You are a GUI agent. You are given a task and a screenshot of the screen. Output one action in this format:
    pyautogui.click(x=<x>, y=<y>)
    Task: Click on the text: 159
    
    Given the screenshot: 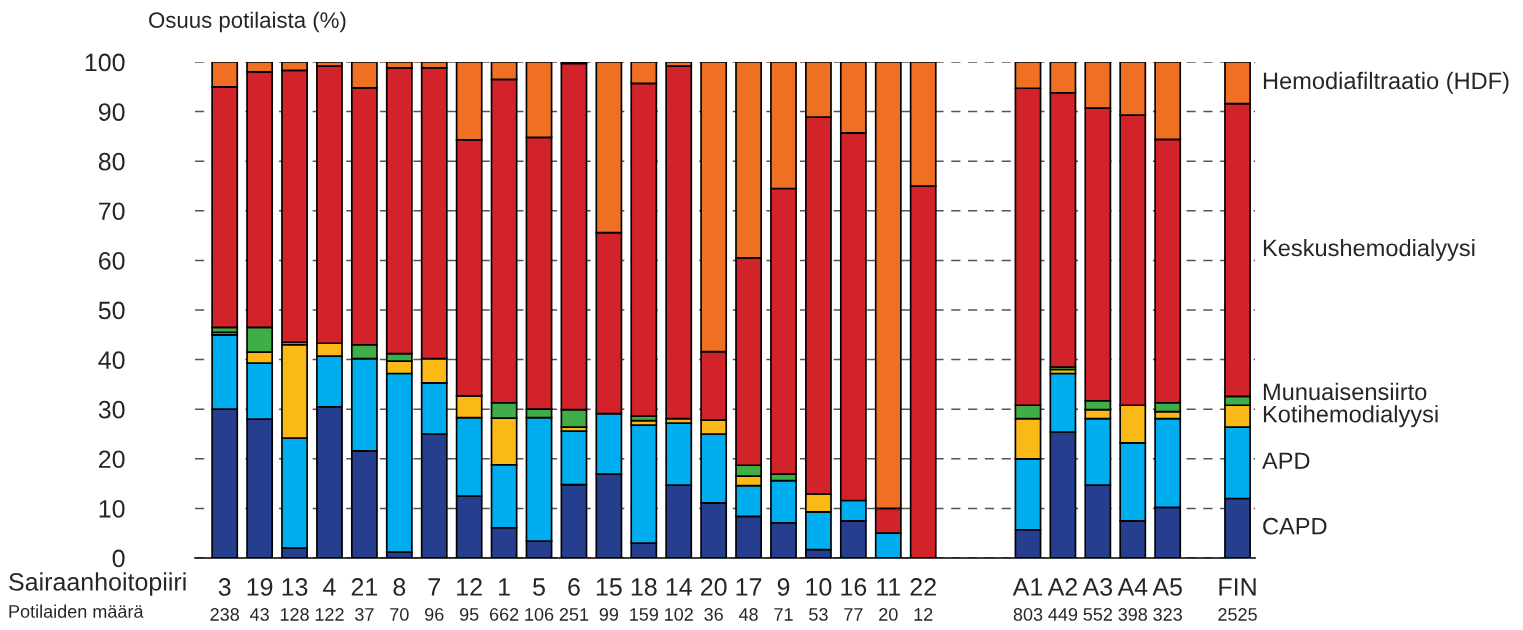 What is the action you would take?
    pyautogui.click(x=644, y=614)
    